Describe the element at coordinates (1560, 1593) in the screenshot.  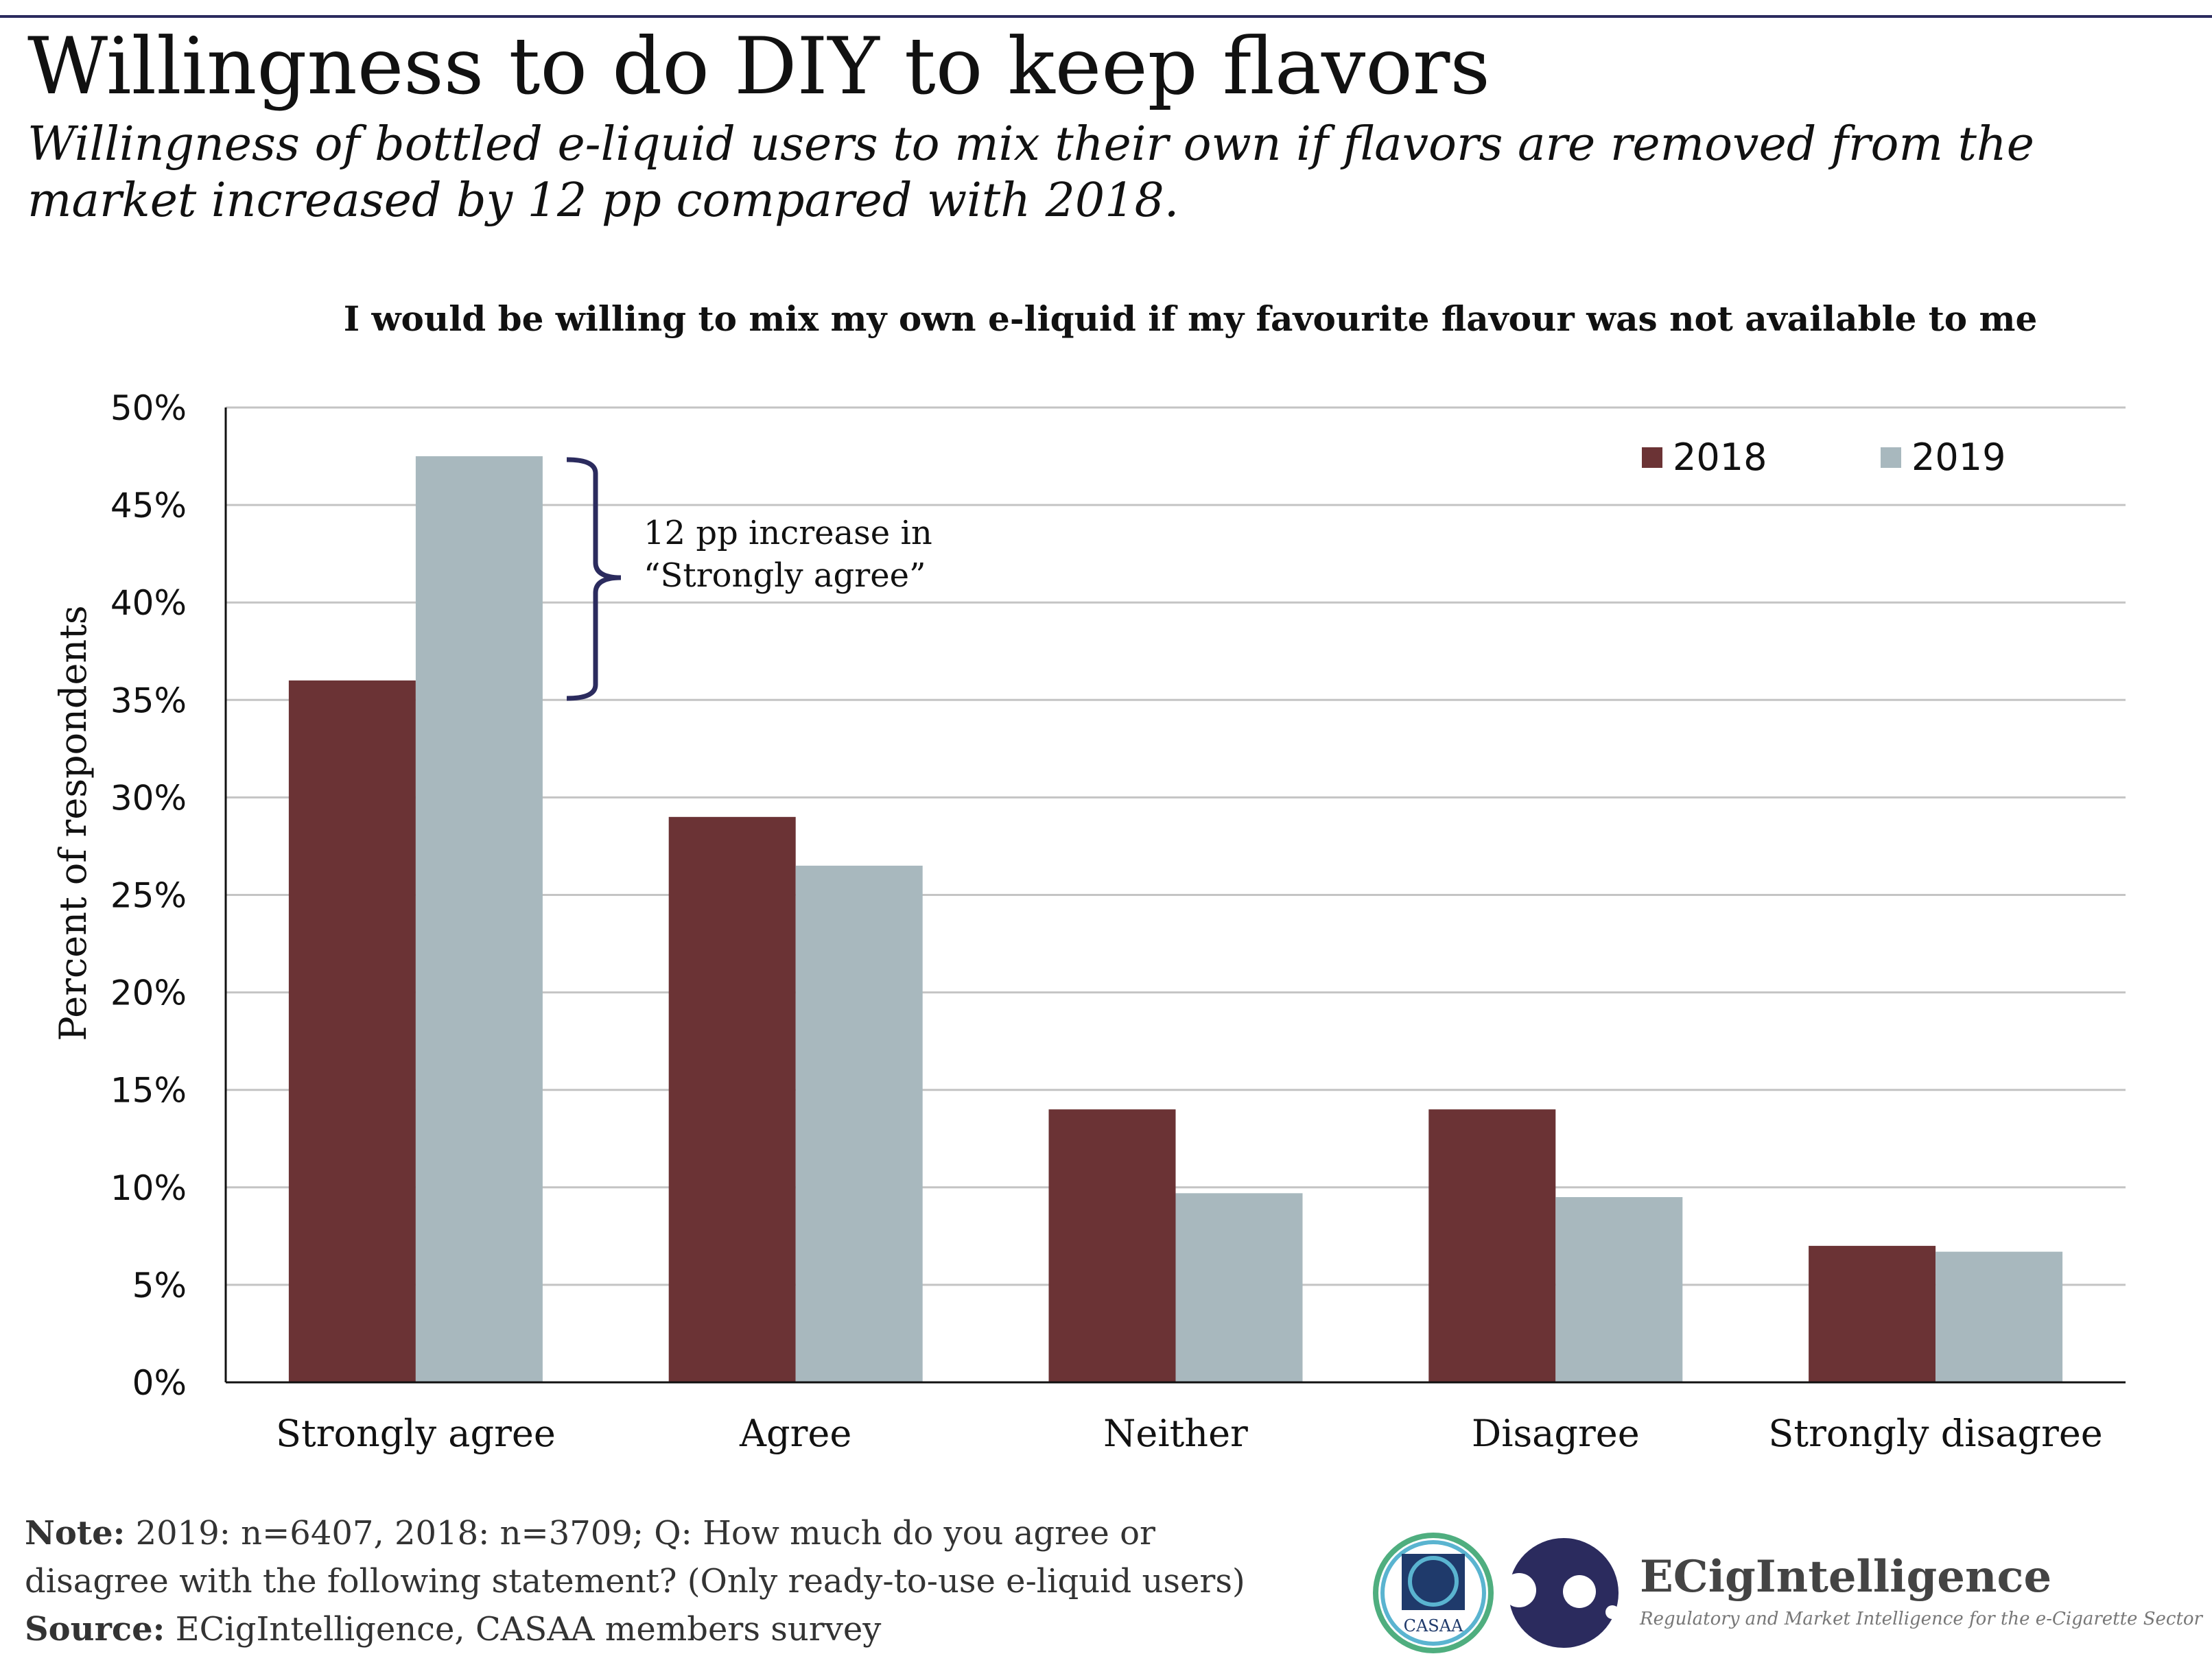
I see `ecig-logo-mark` at that location.